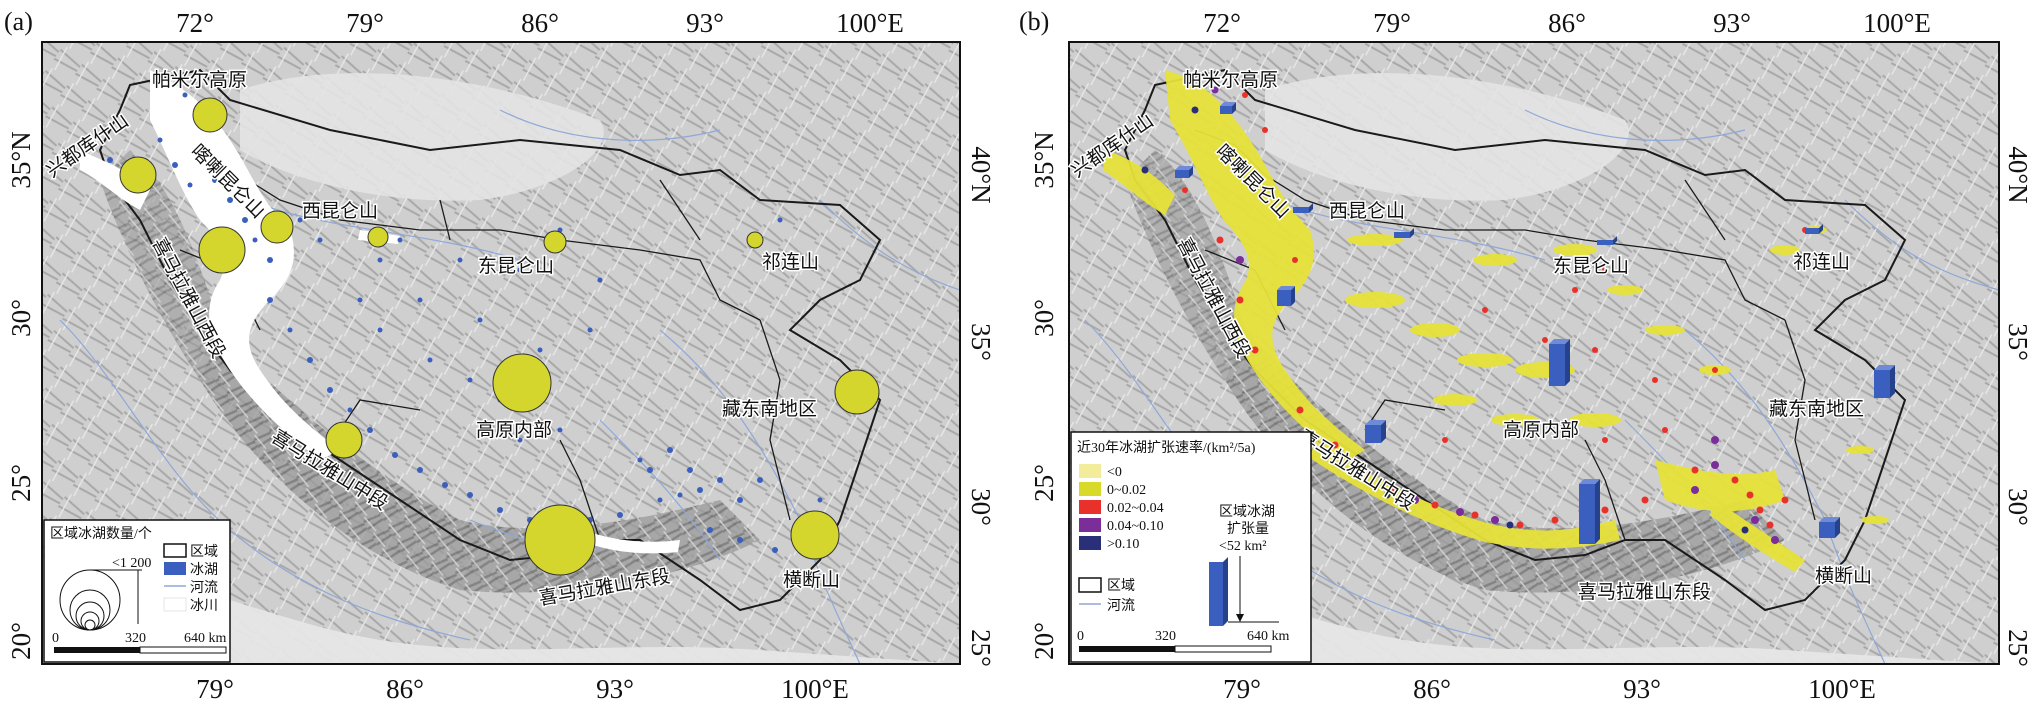  Describe the element at coordinates (175, 550) in the screenshot. I see `legend-region-swatch` at that location.